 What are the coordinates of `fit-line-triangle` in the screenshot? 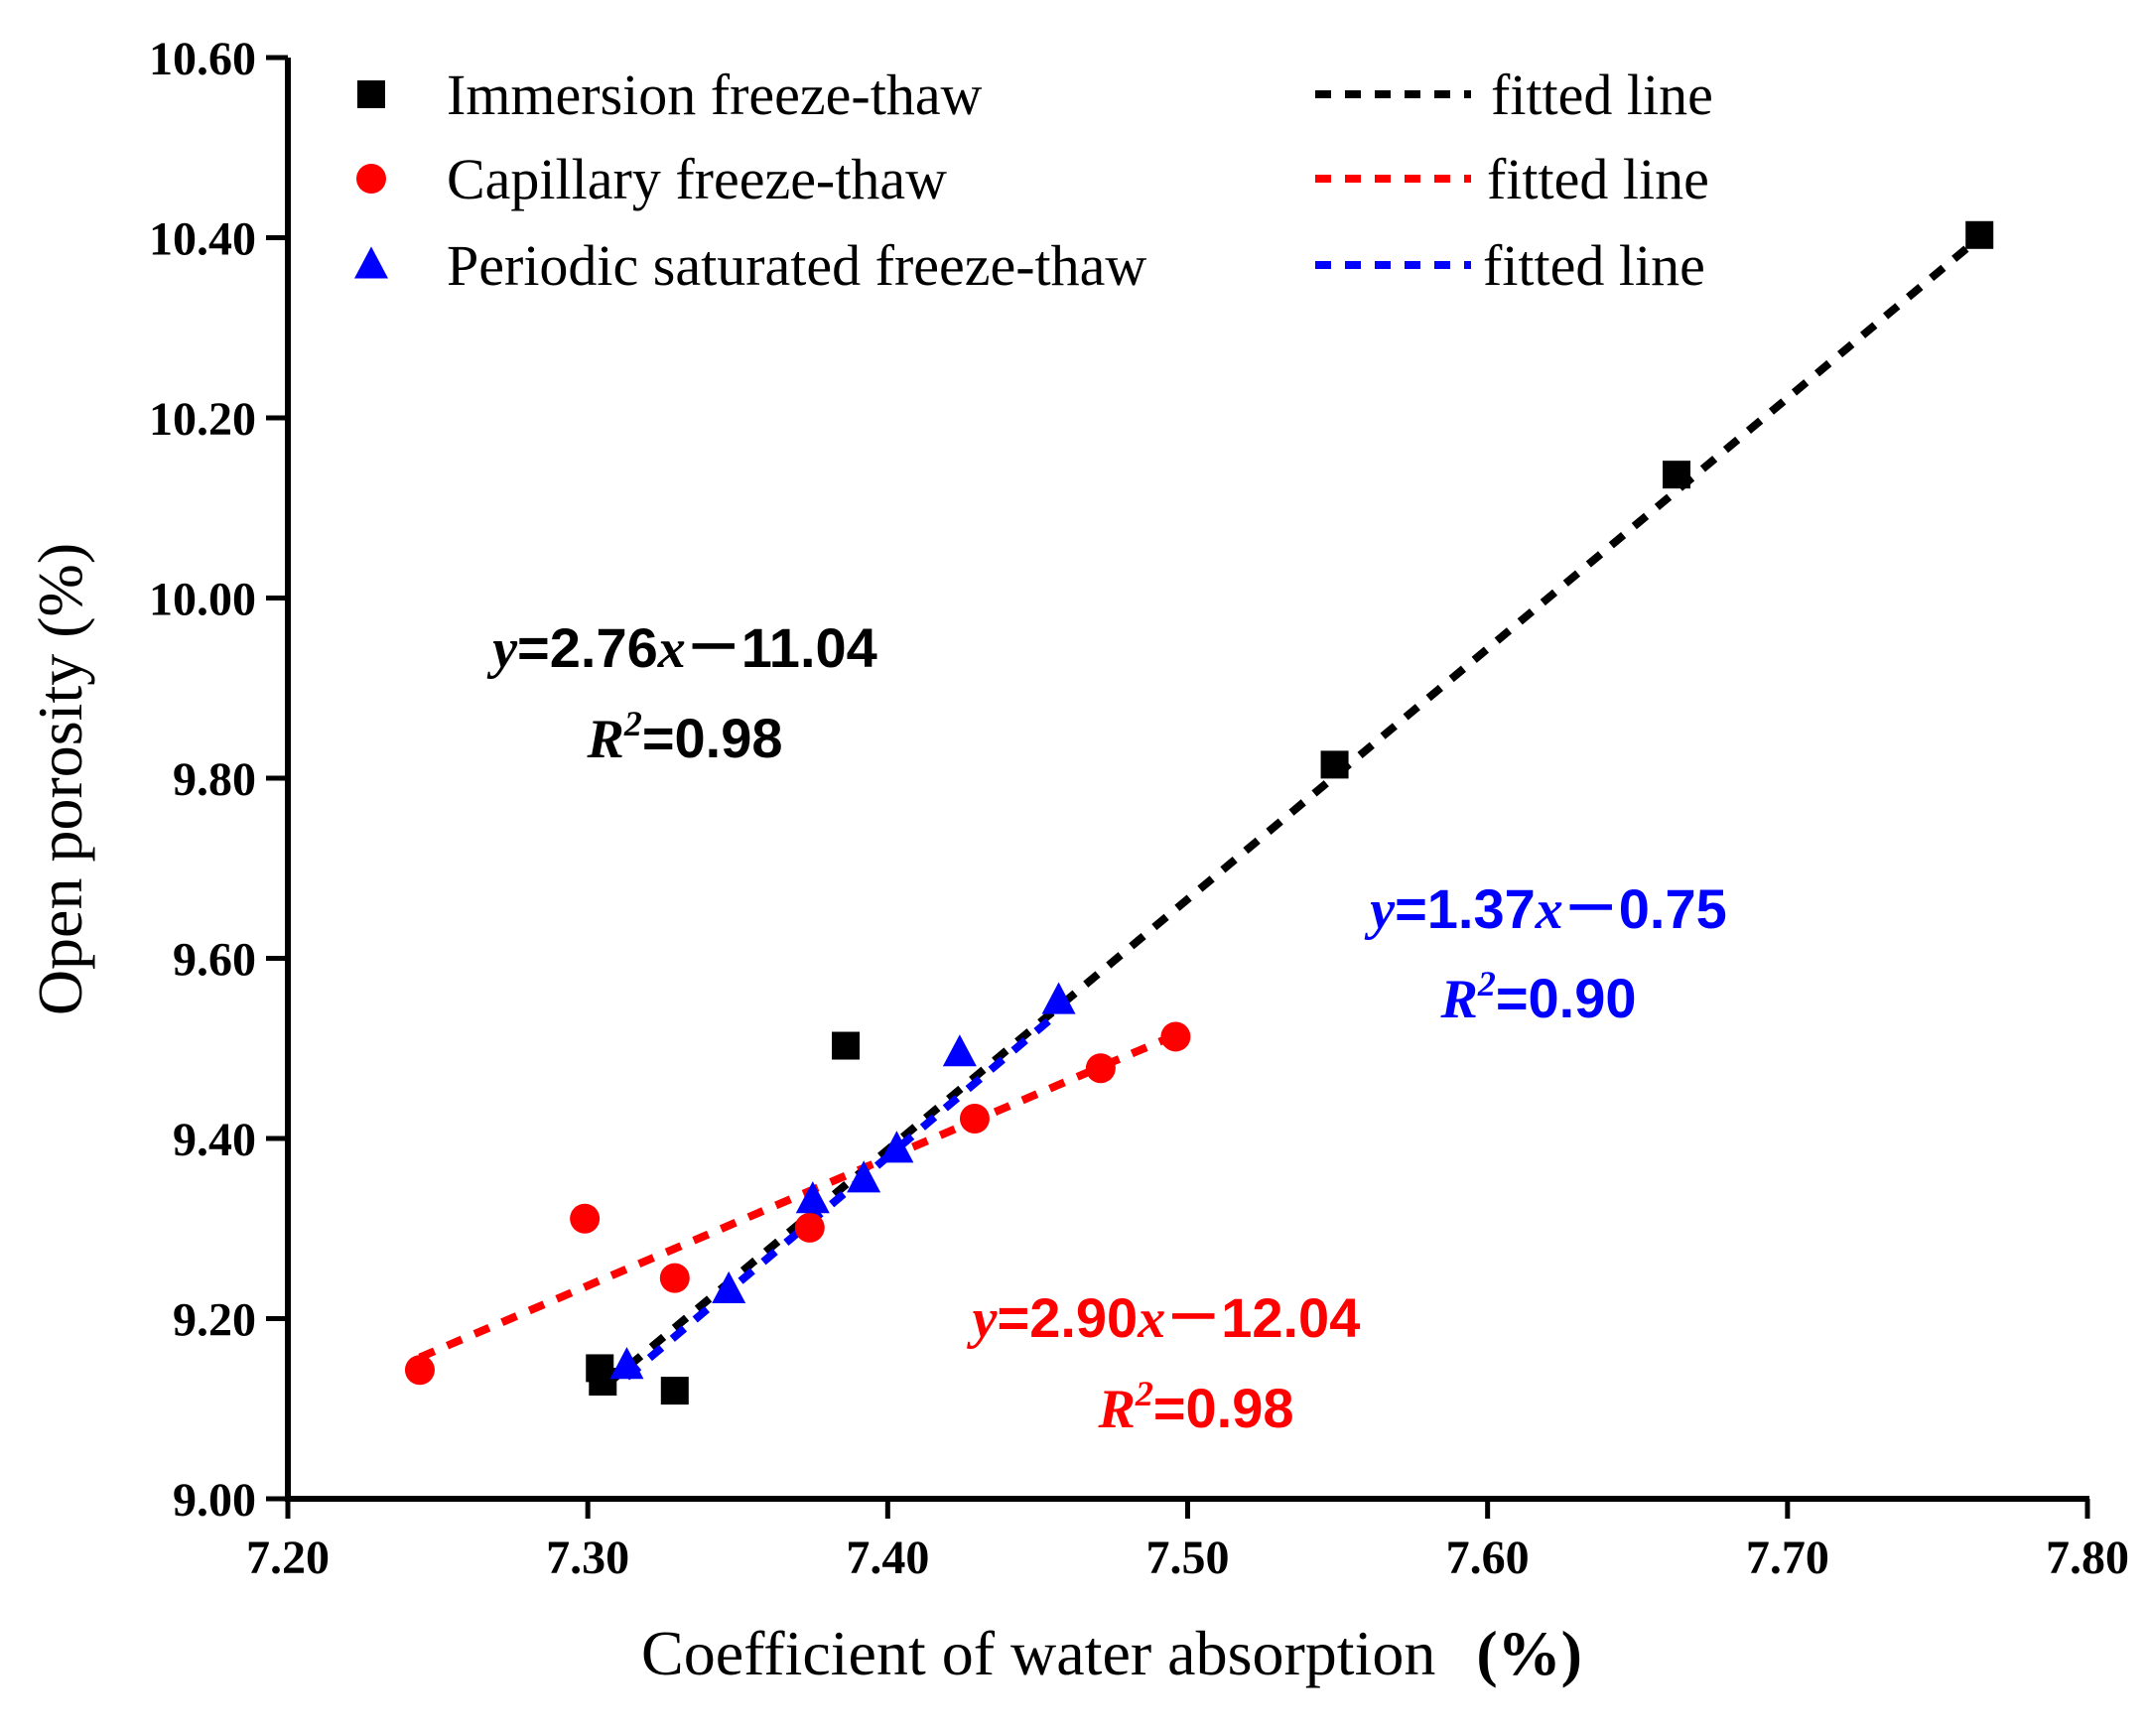 It's located at (842, 1194).